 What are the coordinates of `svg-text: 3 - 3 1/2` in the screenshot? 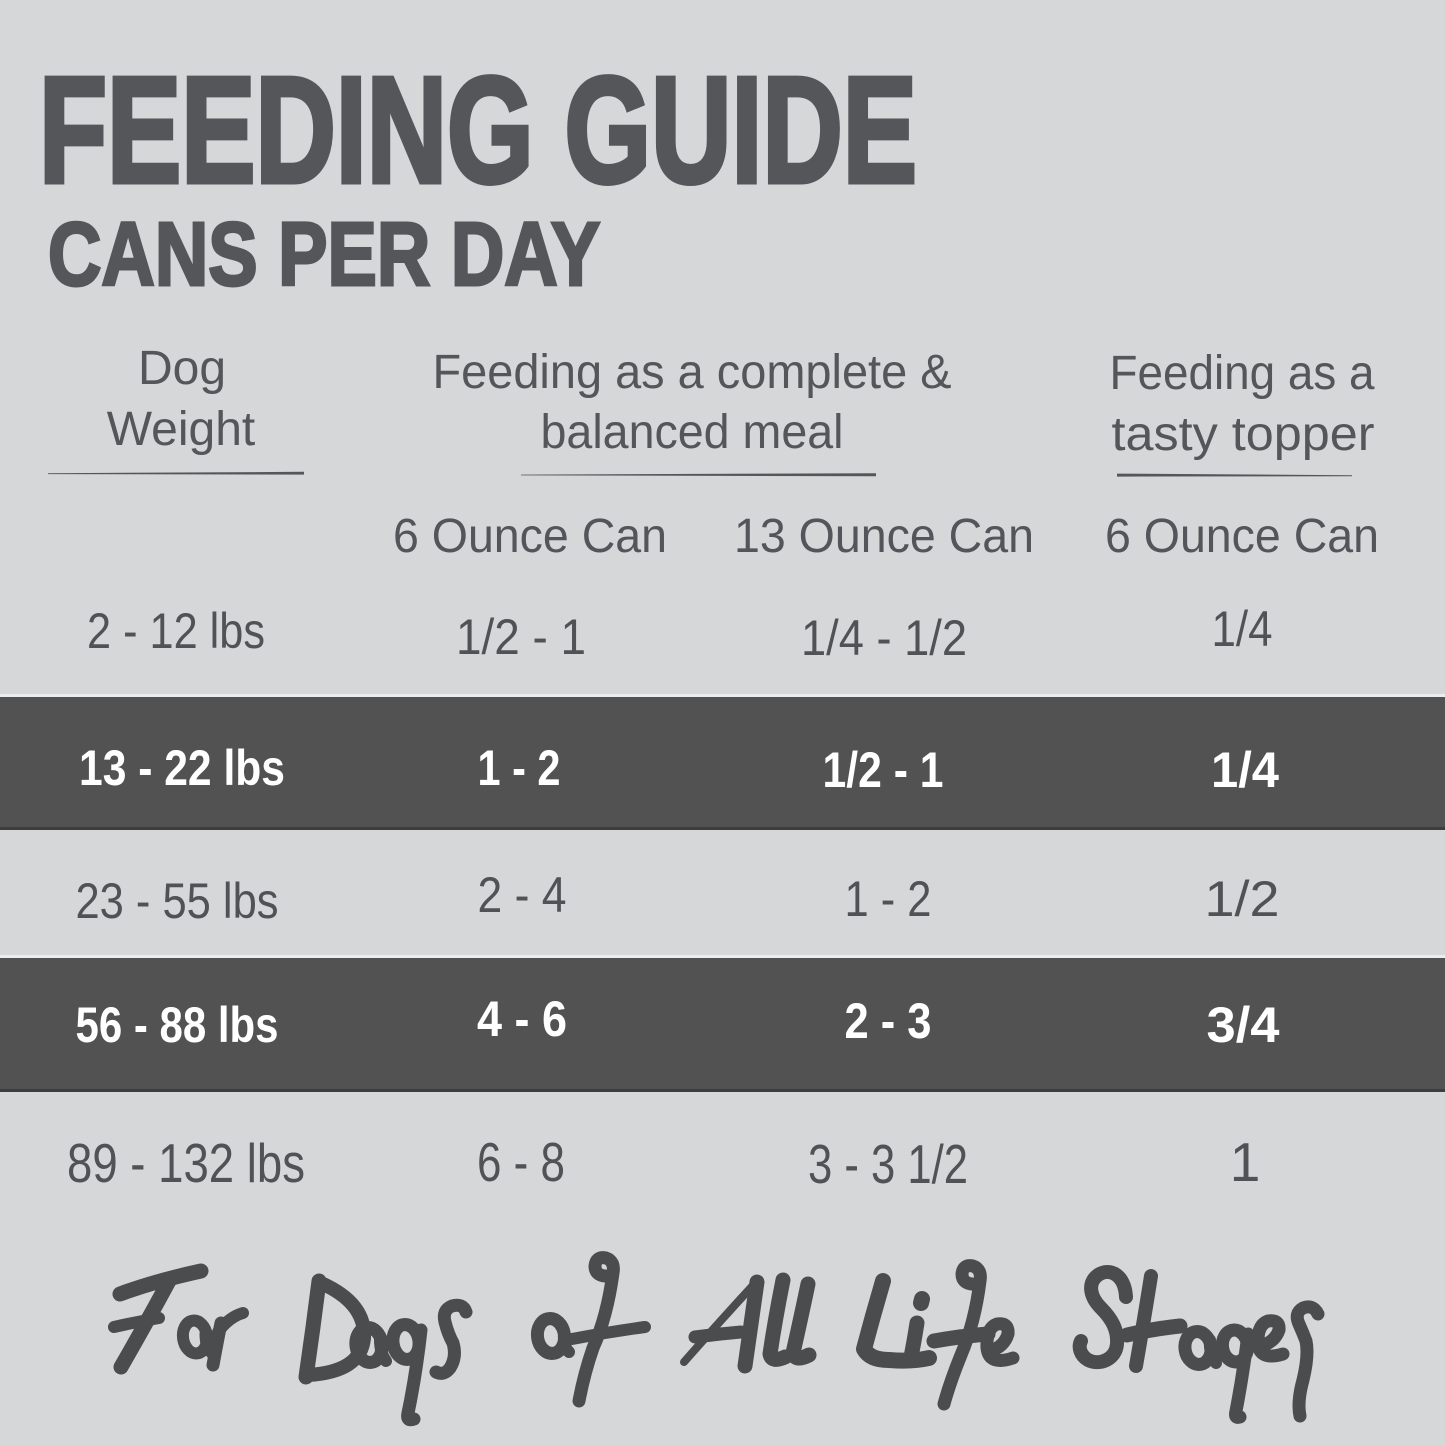 It's located at (888, 1164).